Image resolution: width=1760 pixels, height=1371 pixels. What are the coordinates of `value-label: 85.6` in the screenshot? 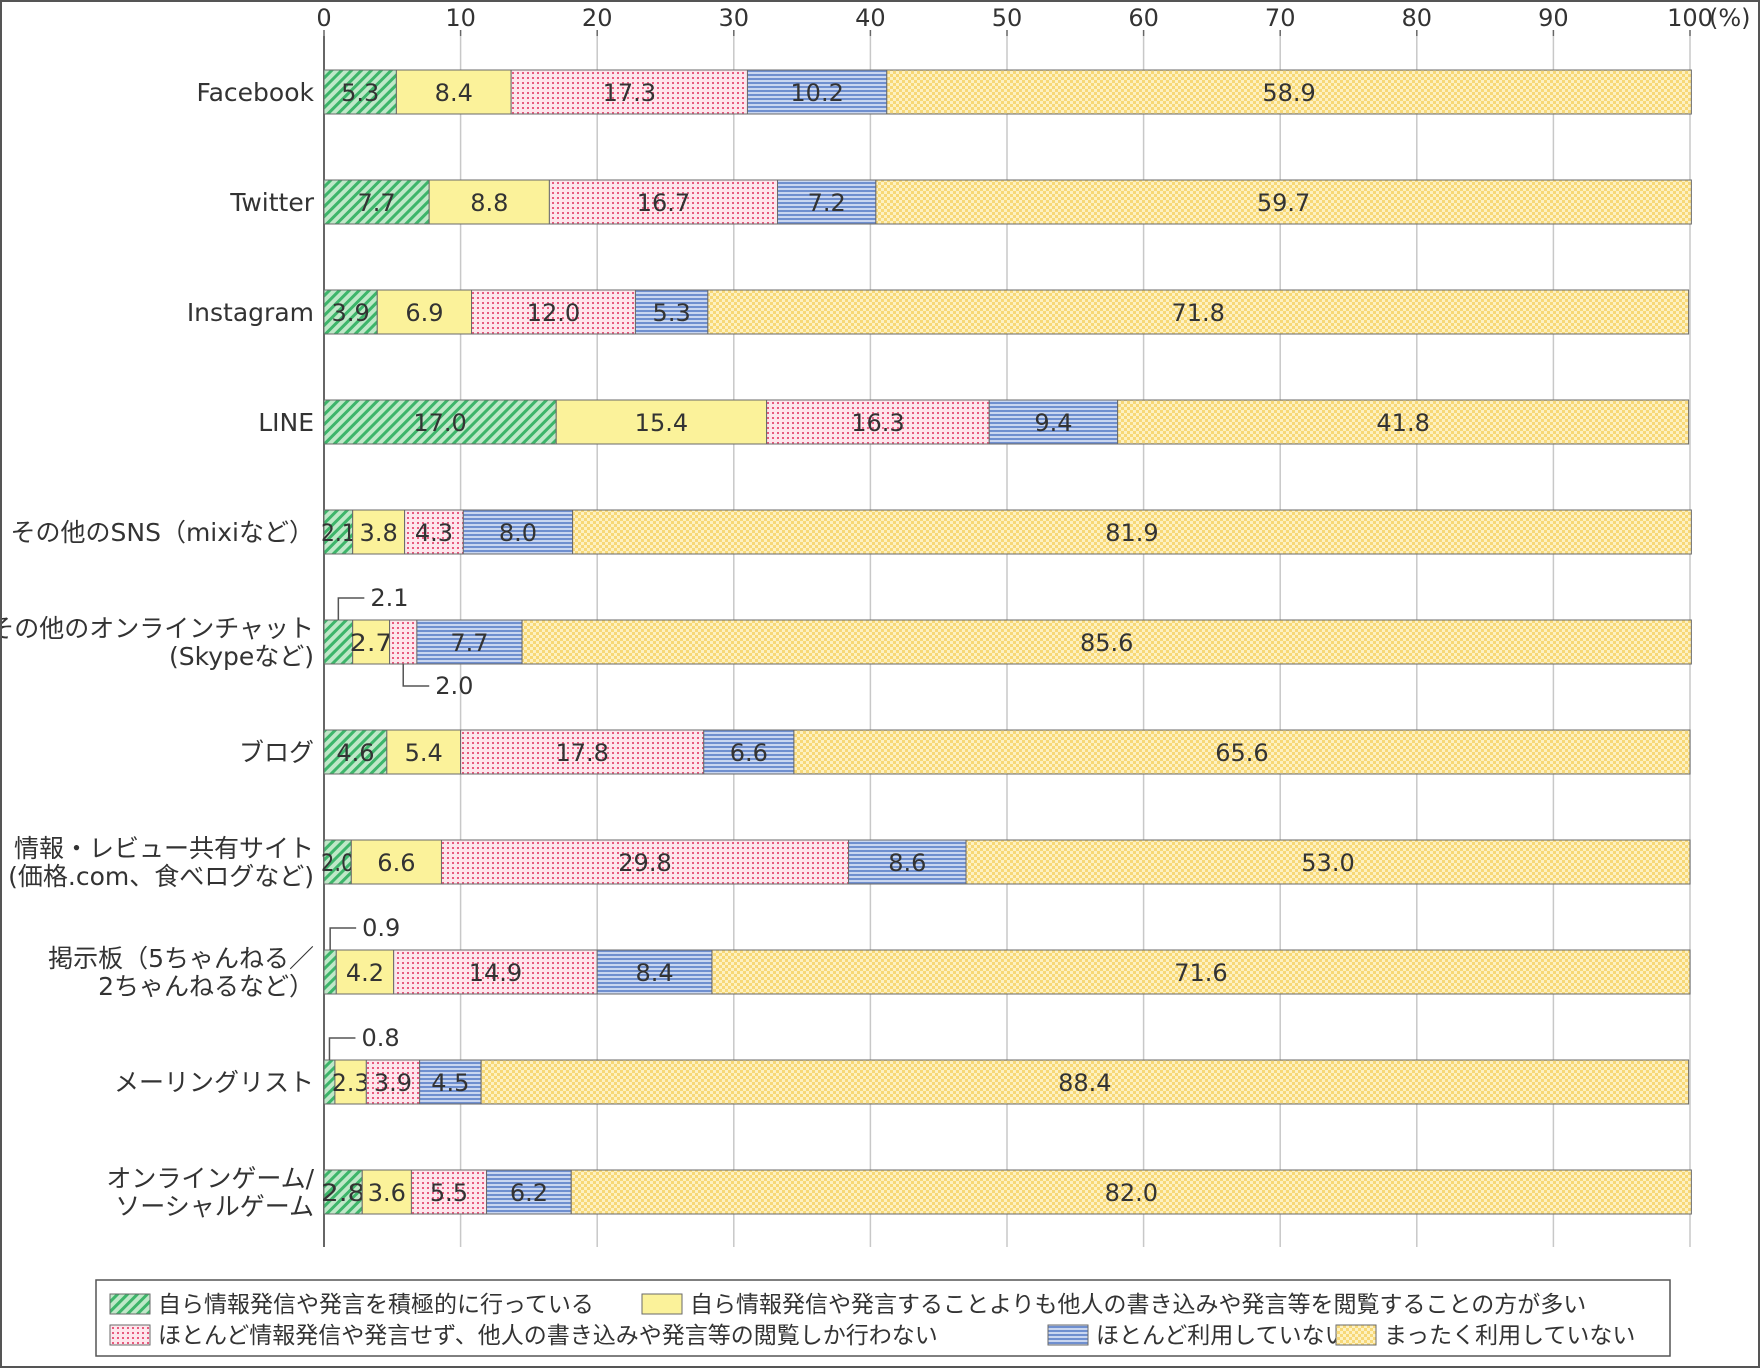 It's located at (1106, 643).